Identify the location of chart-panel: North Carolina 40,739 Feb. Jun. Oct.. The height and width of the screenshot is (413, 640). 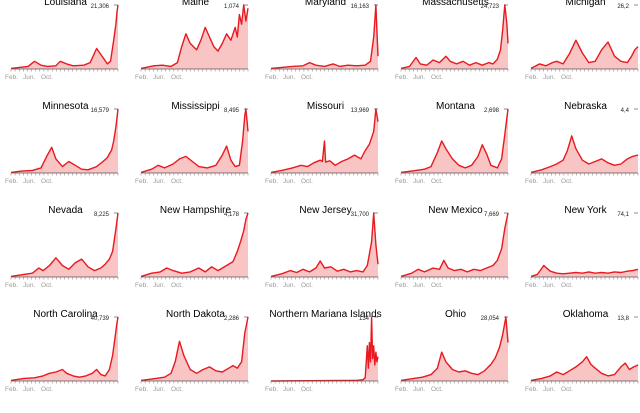
(65, 361).